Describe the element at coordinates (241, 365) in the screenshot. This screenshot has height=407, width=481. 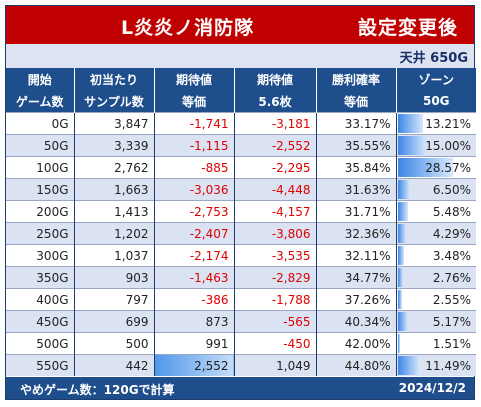
I see `table-row: 550G 442 2,552 1,049 44.80% 11.49%` at that location.